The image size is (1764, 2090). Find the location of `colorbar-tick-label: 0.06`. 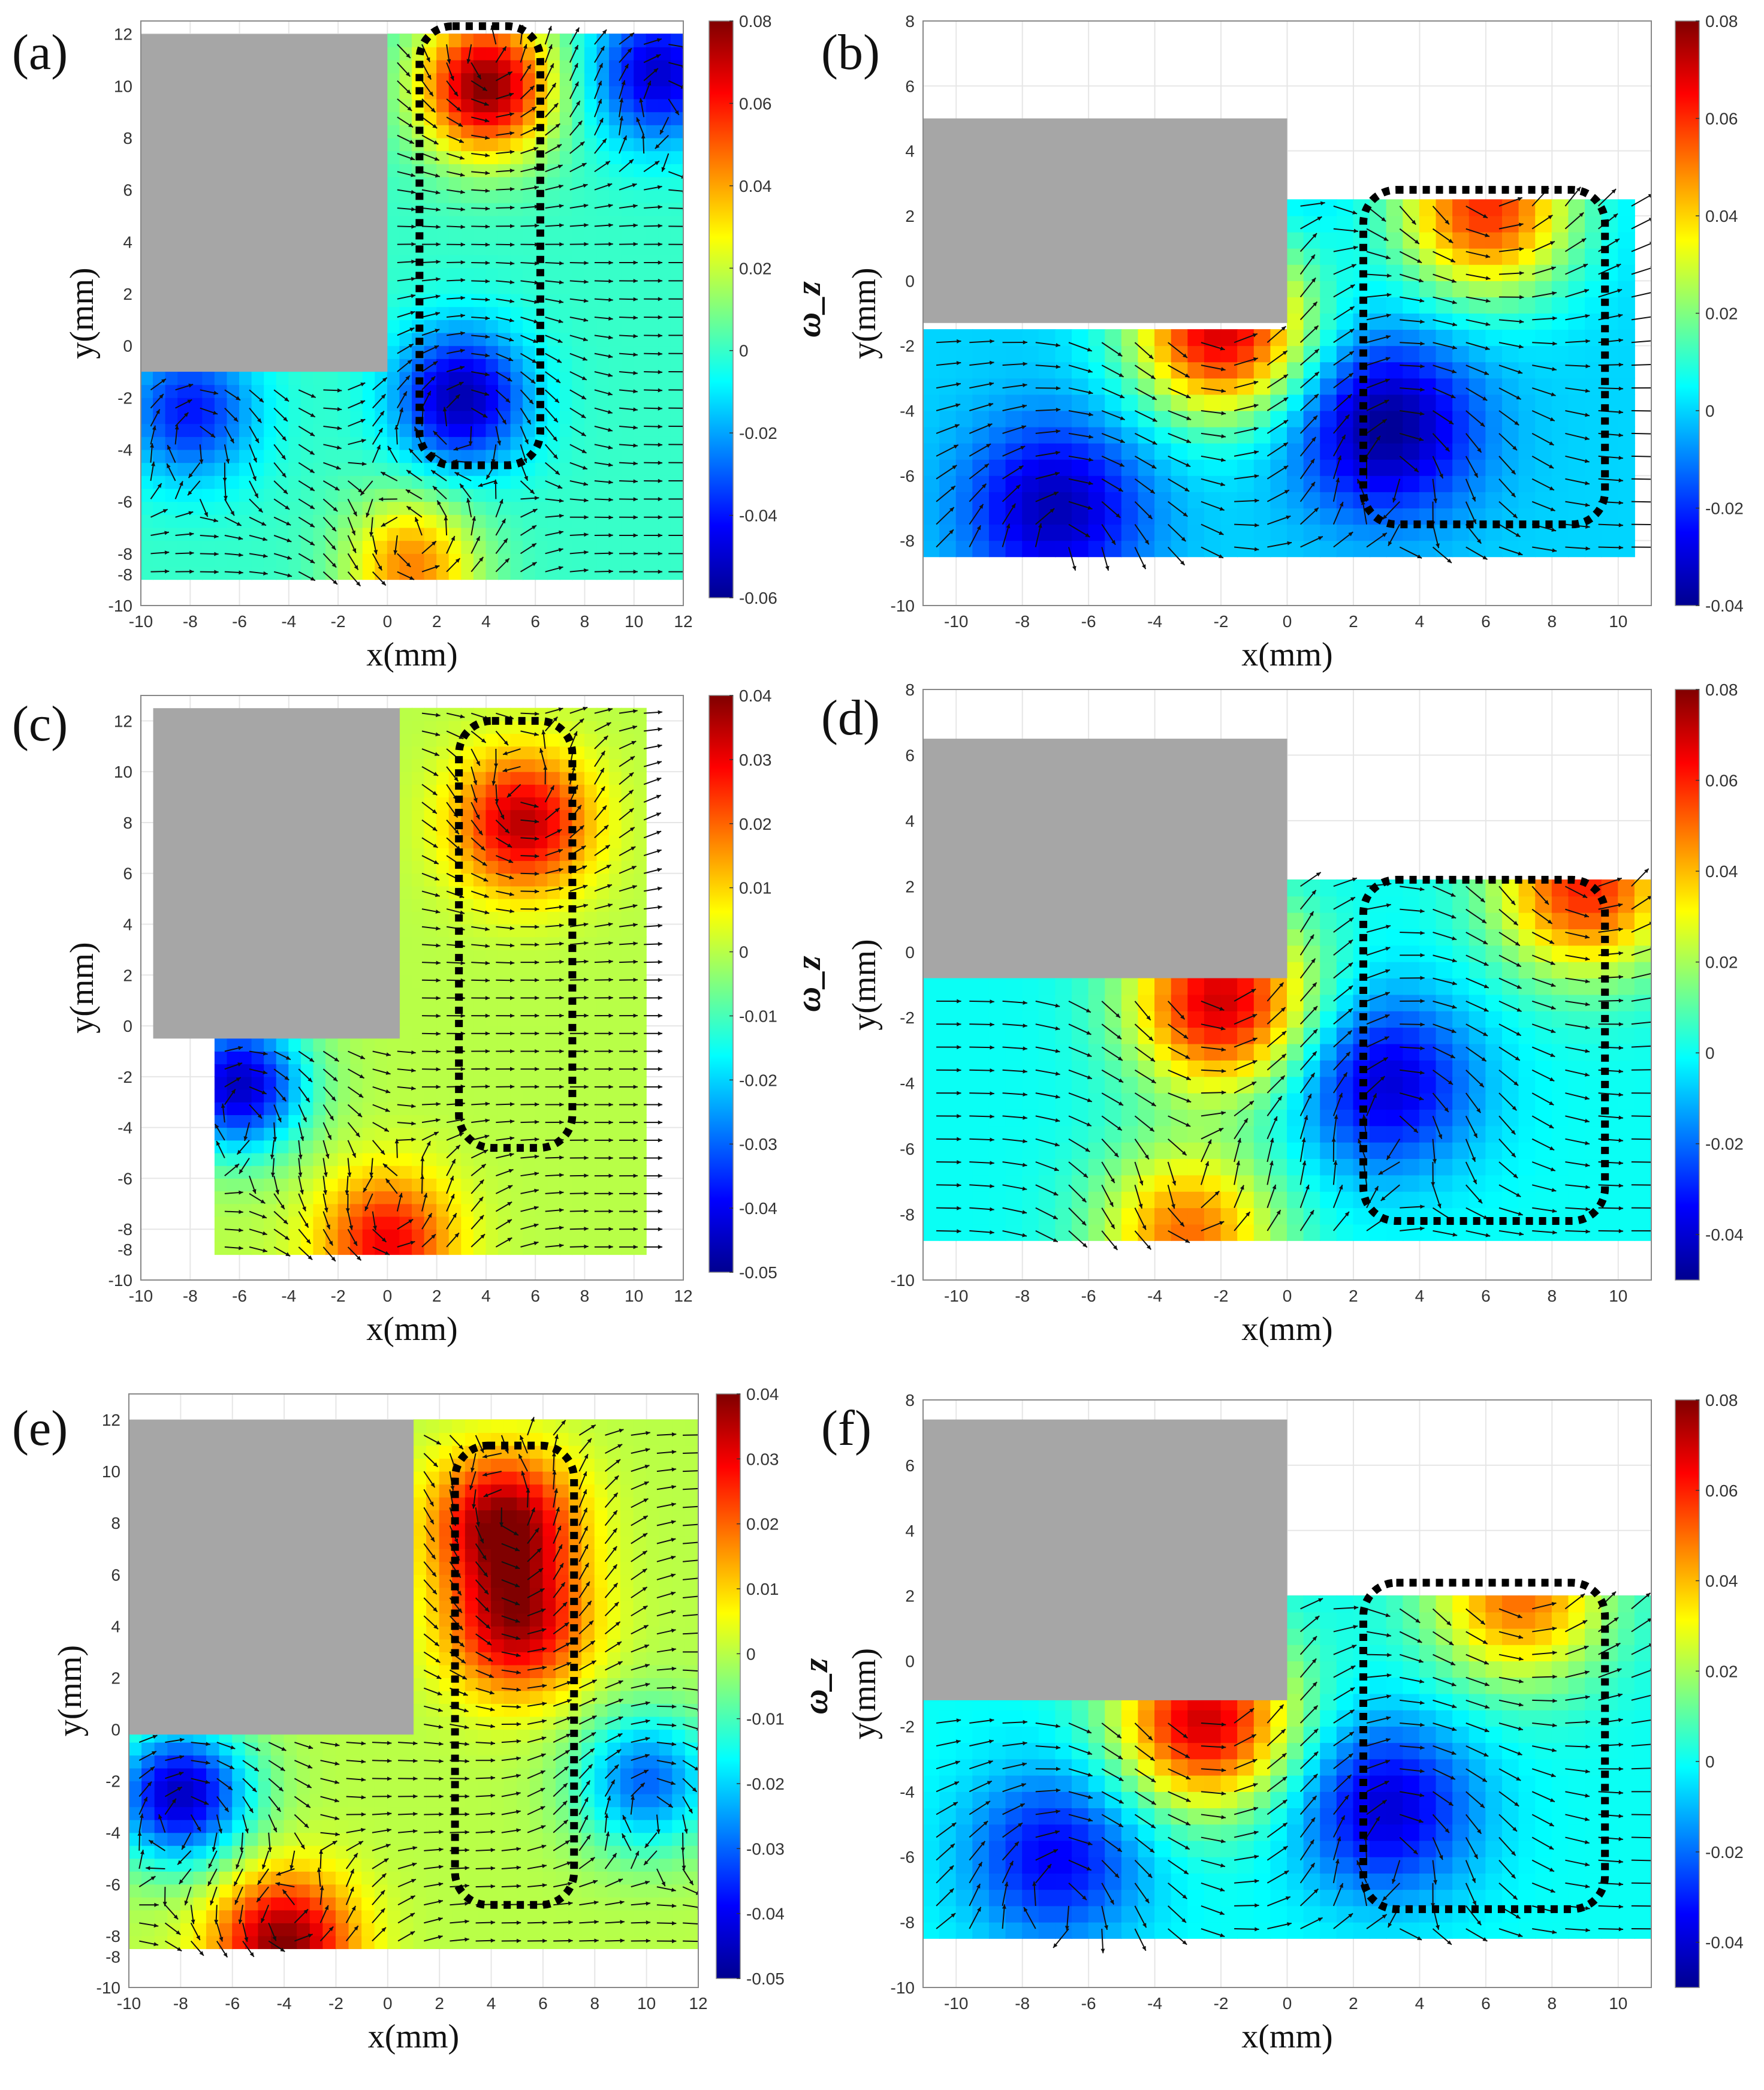

colorbar-tick-label: 0.06 is located at coordinates (755, 103).